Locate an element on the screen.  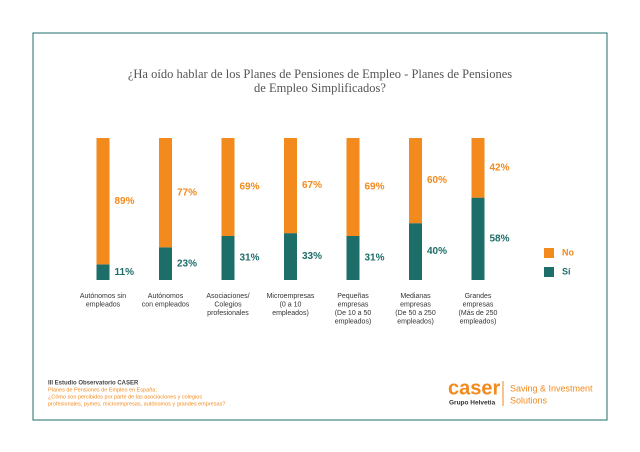
x-tick-label: profesionales is located at coordinates (228, 313).